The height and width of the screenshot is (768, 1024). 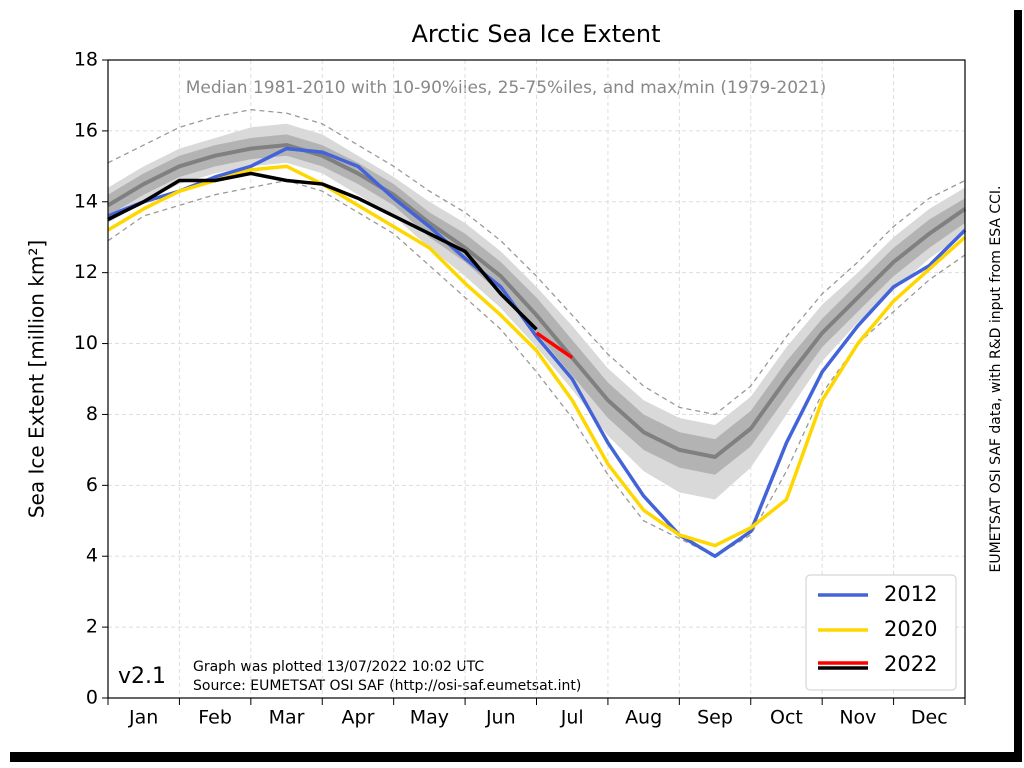 What do you see at coordinates (215, 718) in the screenshot?
I see `x-tick-label: Feb` at bounding box center [215, 718].